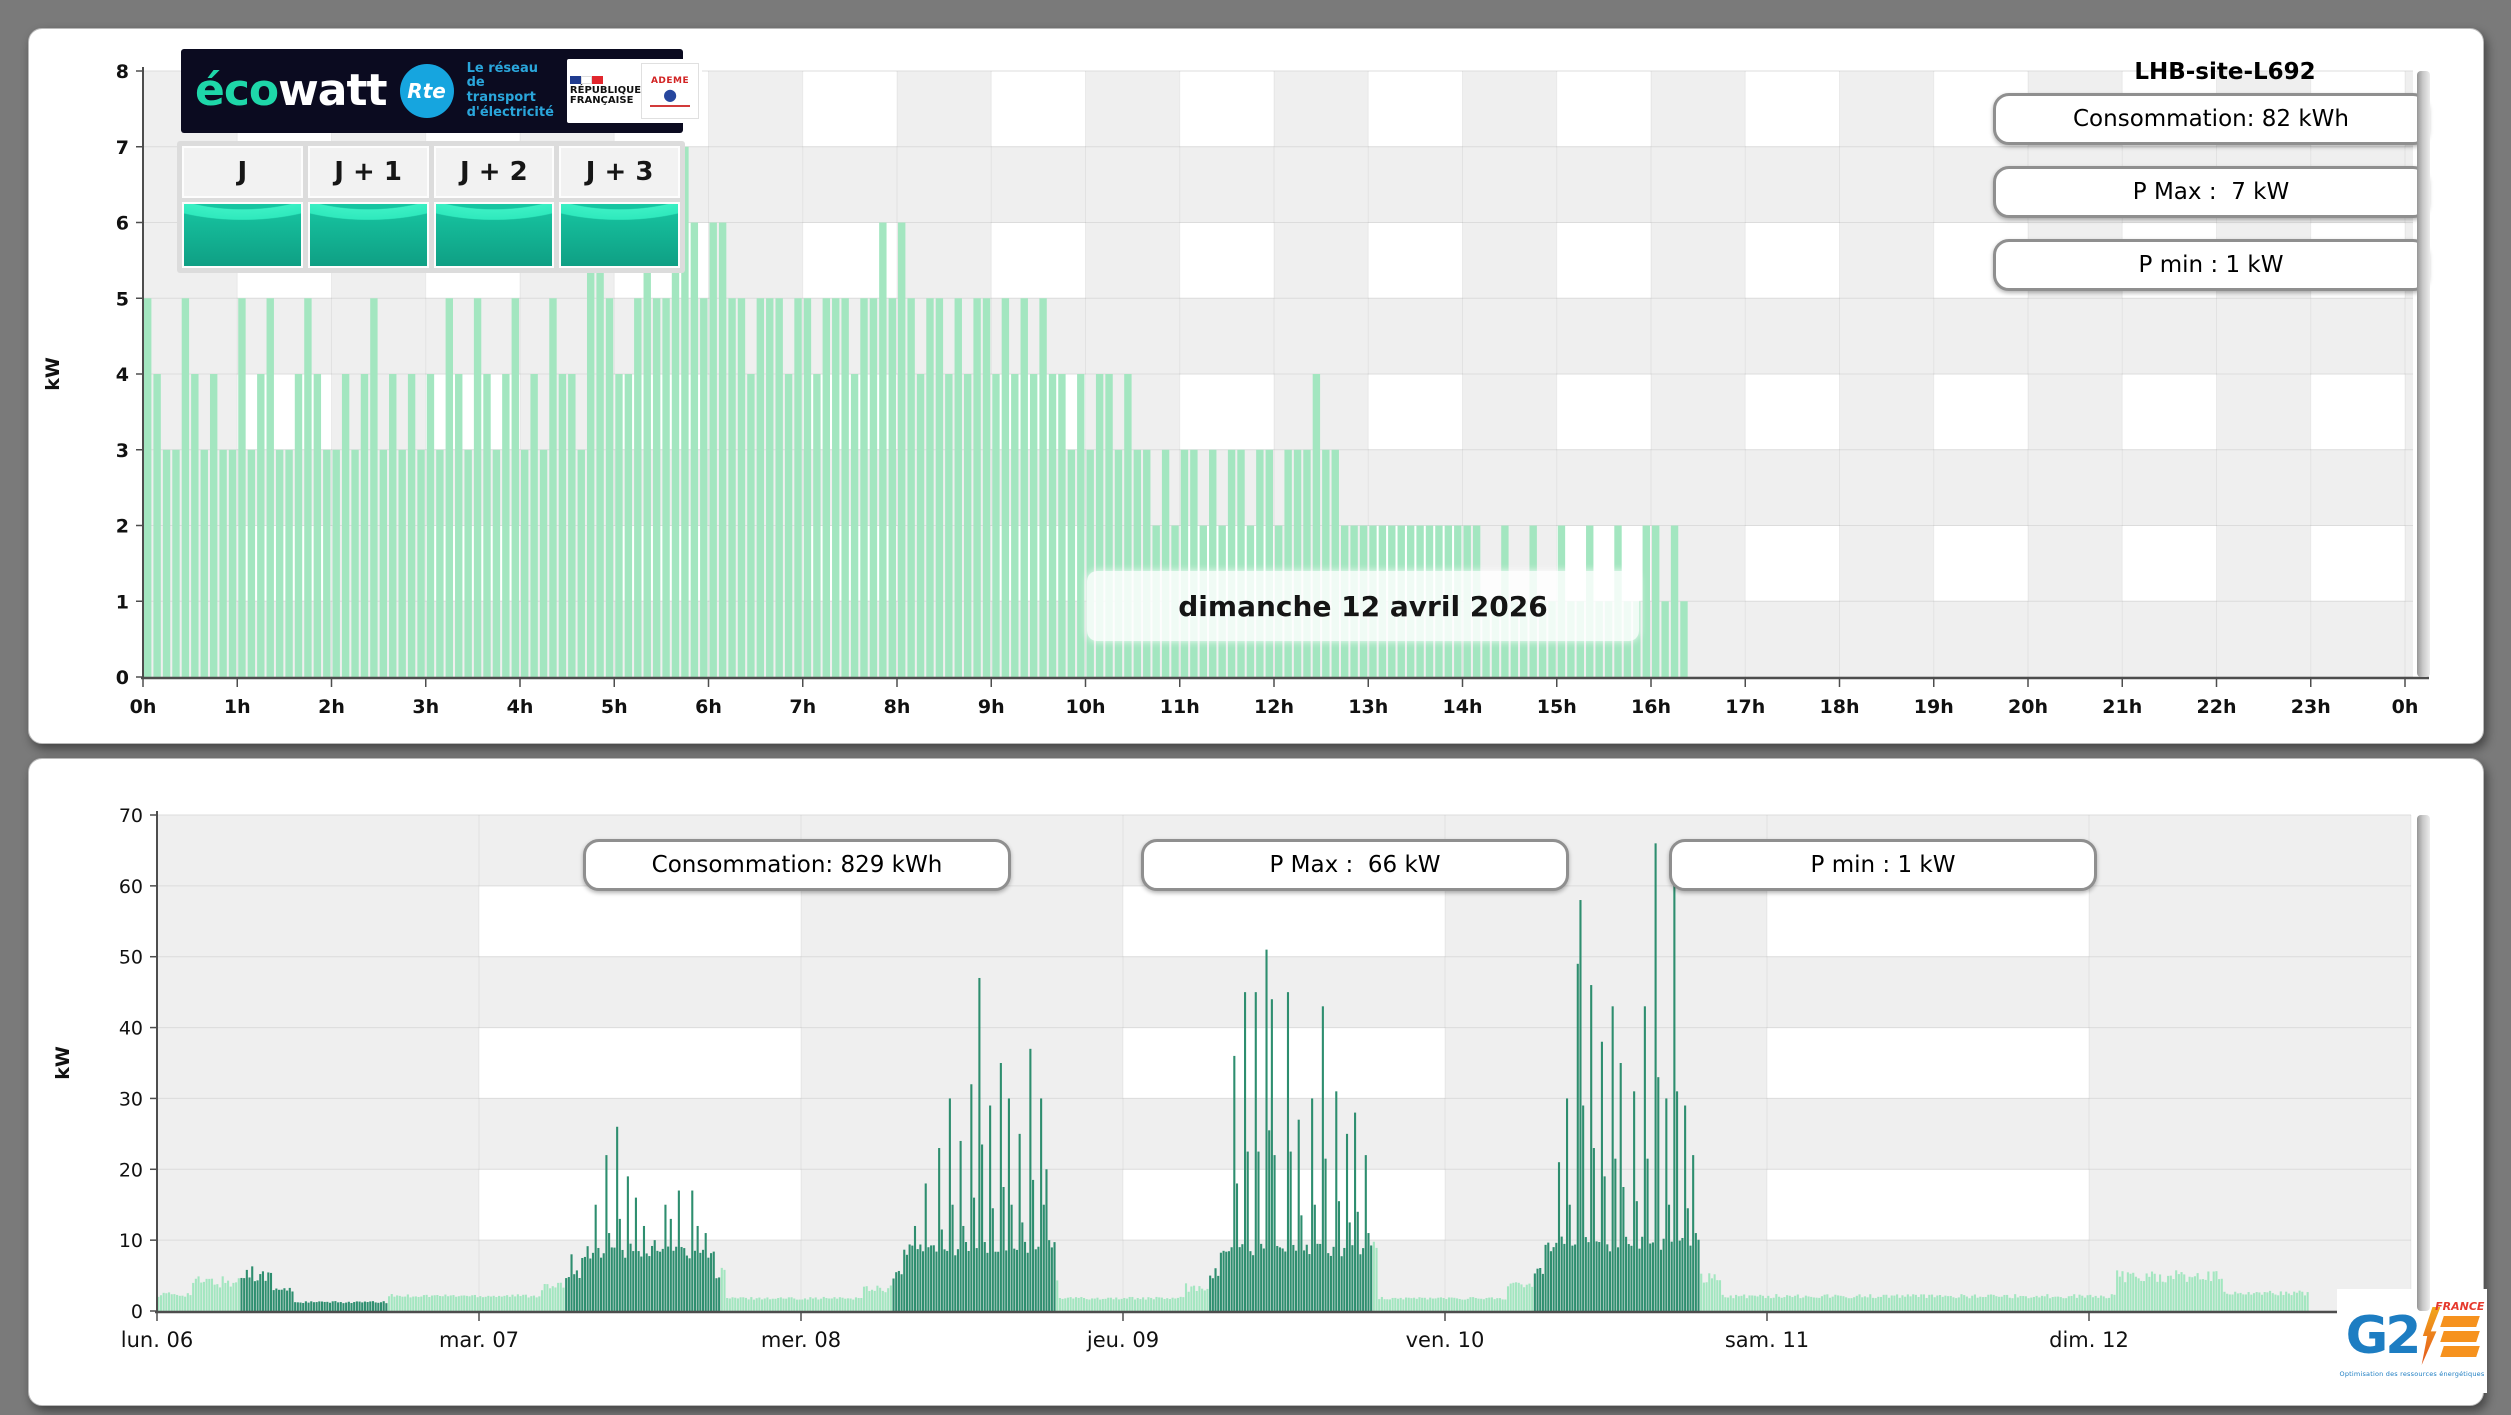  What do you see at coordinates (1086, 707) in the screenshot?
I see `svg-text: 10h` at bounding box center [1086, 707].